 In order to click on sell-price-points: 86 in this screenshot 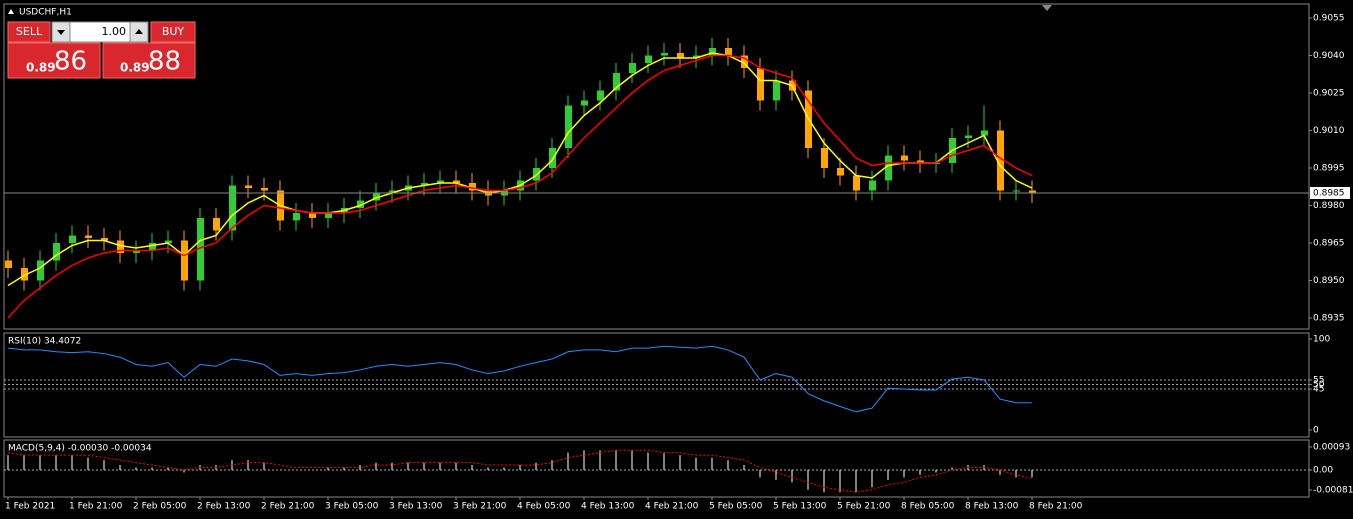, I will do `click(70, 62)`.